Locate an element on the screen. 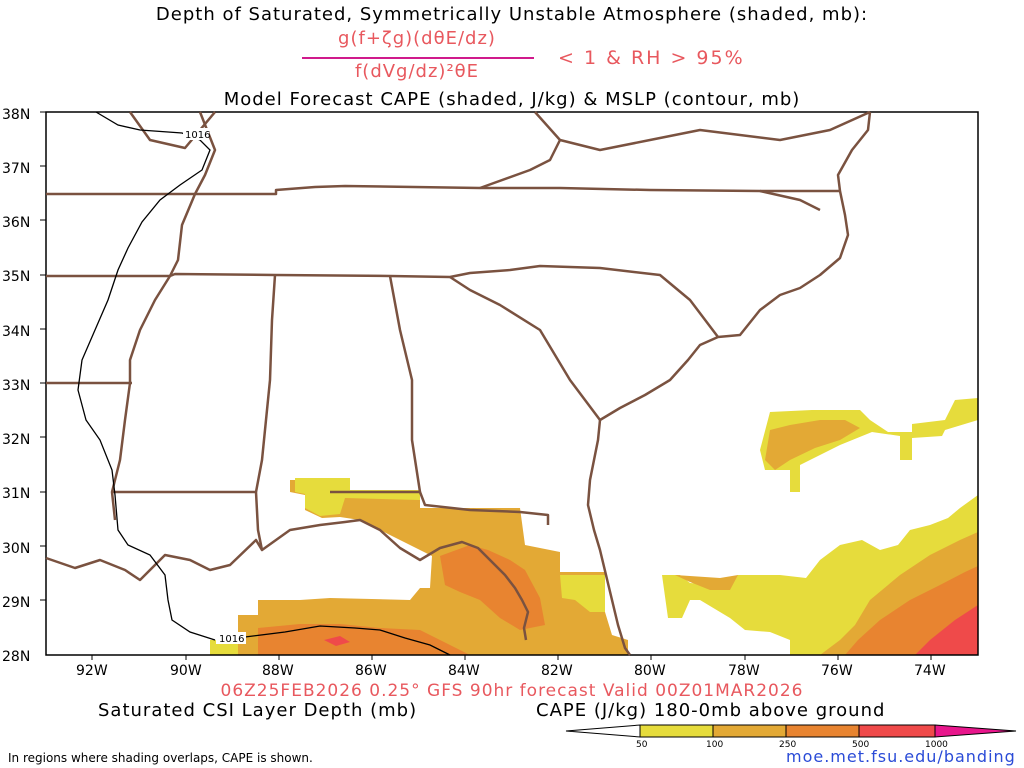 The image size is (1024, 768). isobar-label-south: 1016 is located at coordinates (231, 639).